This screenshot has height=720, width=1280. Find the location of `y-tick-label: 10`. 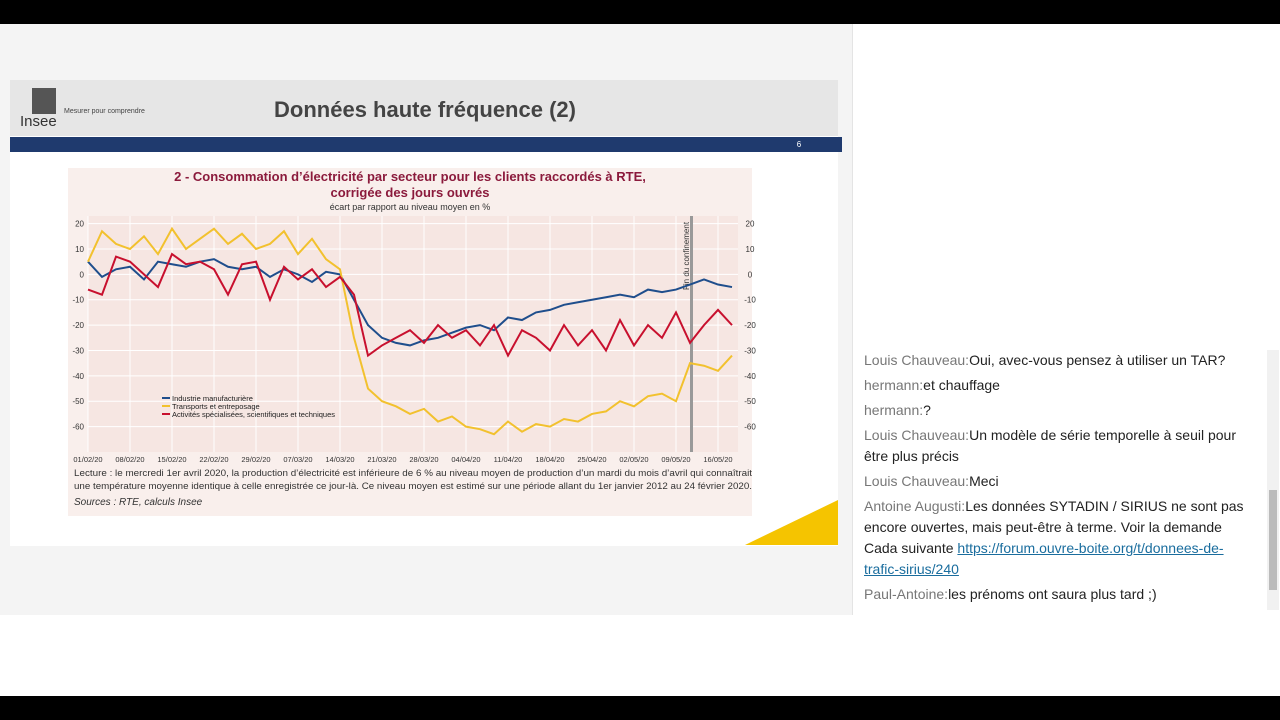

y-tick-label: 10 is located at coordinates (79, 249).